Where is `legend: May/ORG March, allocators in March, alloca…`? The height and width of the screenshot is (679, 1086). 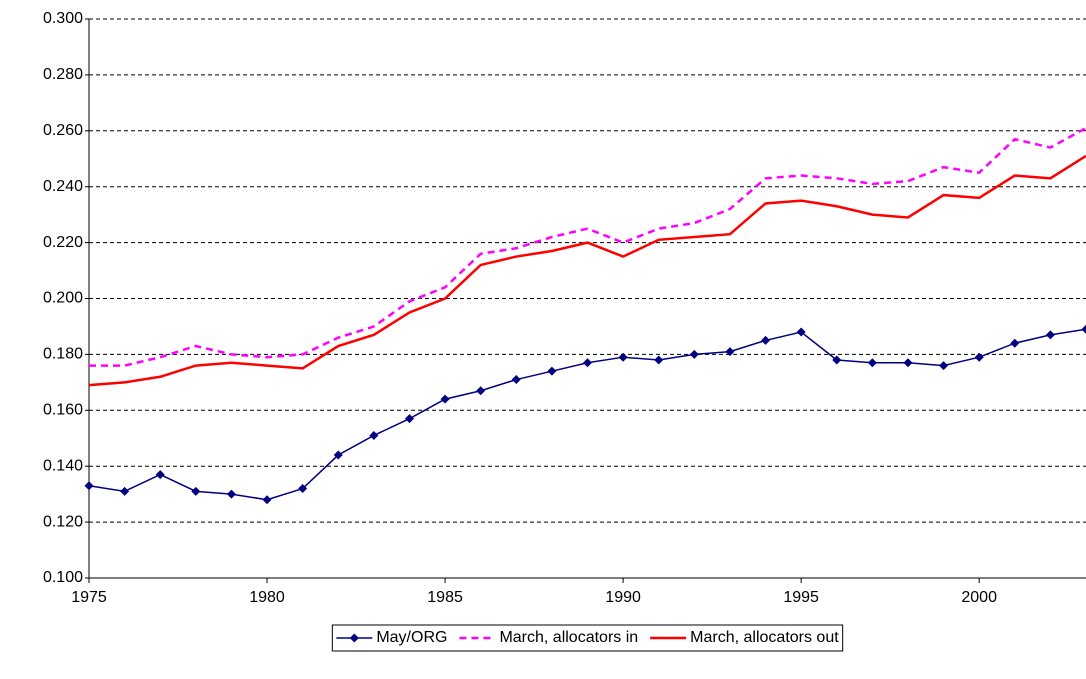
legend: May/ORG March, allocators in March, alloca… is located at coordinates (587, 637).